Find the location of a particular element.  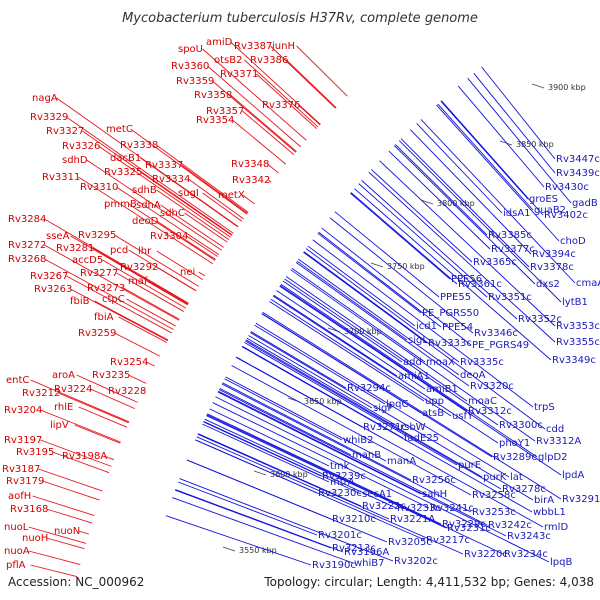

gene-label-forward: Rv3187 is located at coordinates (21, 469).